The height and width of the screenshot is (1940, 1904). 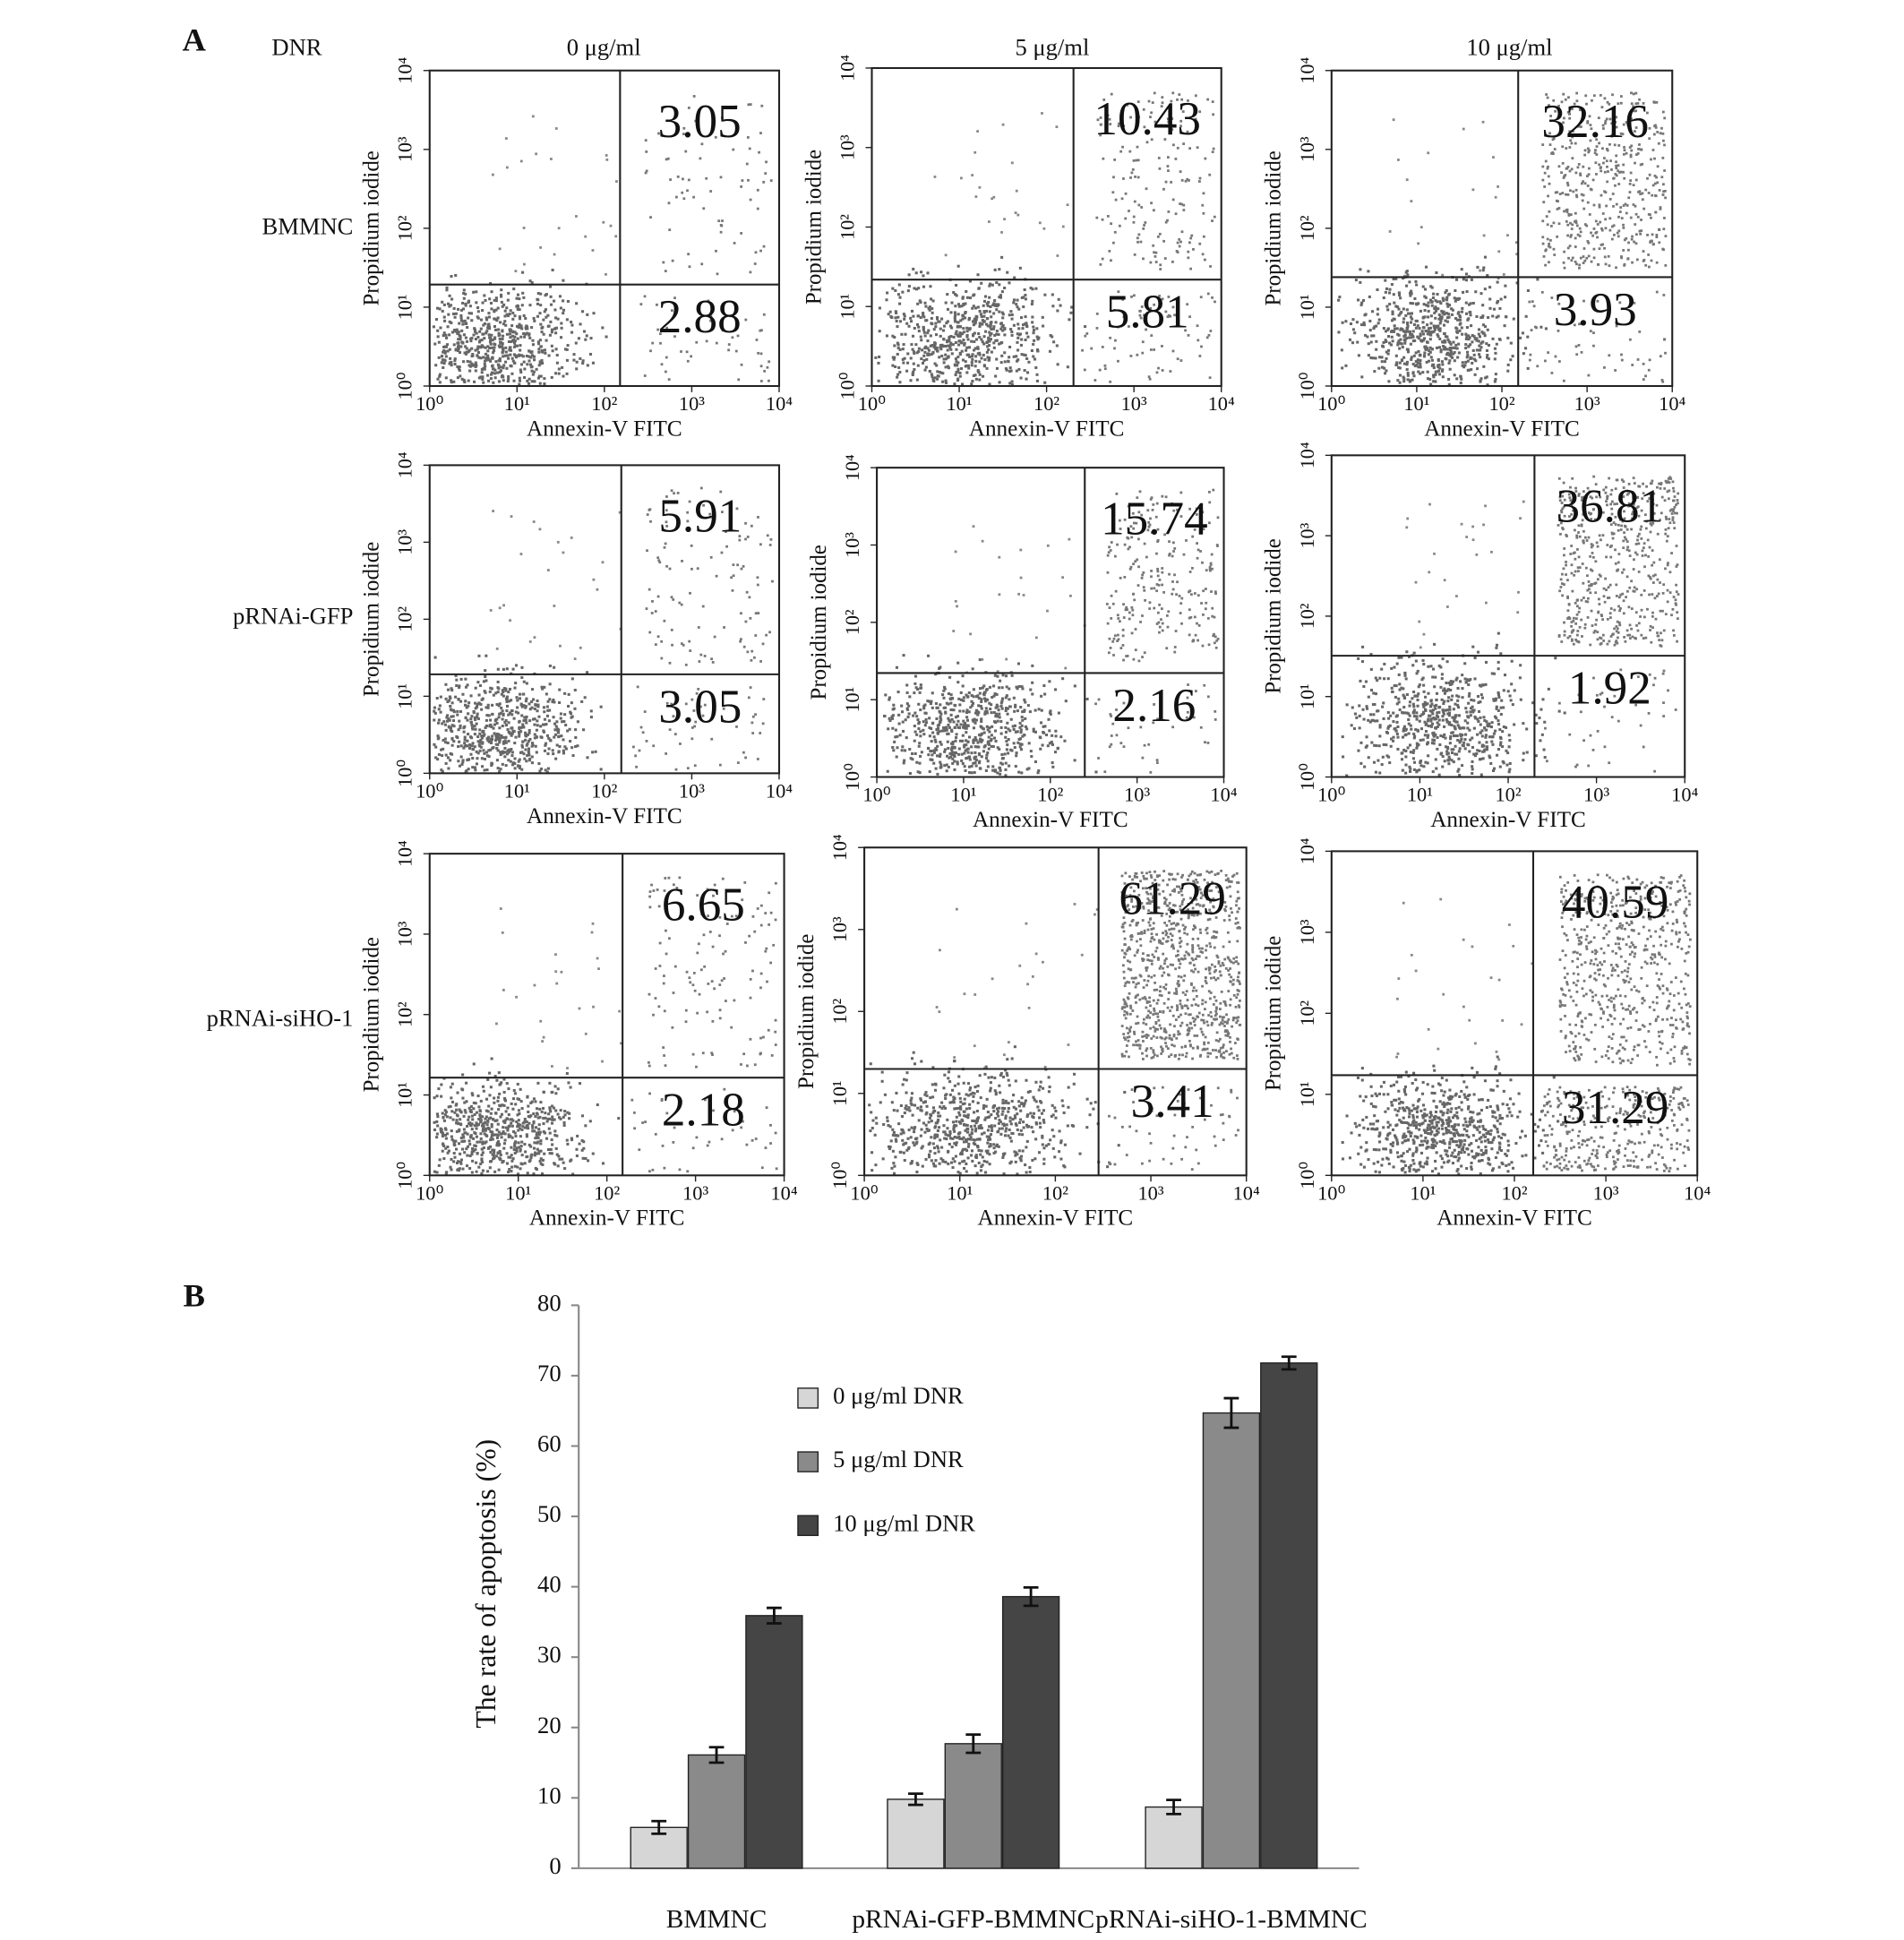 What do you see at coordinates (1274, 227) in the screenshot?
I see `y-axis-title: Propidium iodide` at bounding box center [1274, 227].